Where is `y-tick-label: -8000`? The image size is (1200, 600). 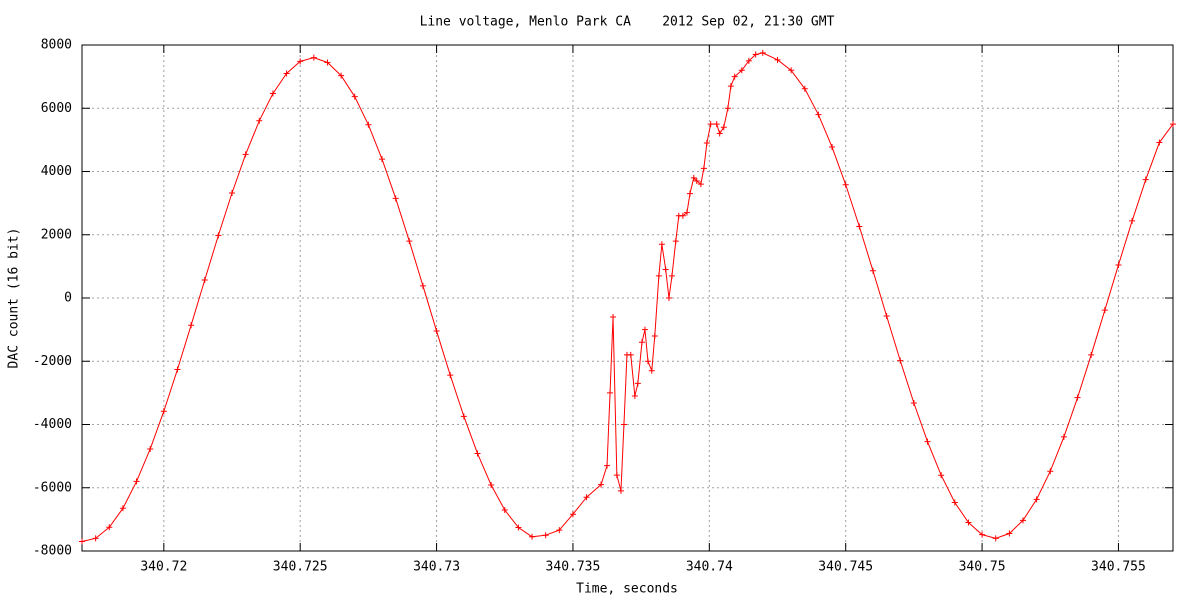 y-tick-label: -8000 is located at coordinates (52, 551).